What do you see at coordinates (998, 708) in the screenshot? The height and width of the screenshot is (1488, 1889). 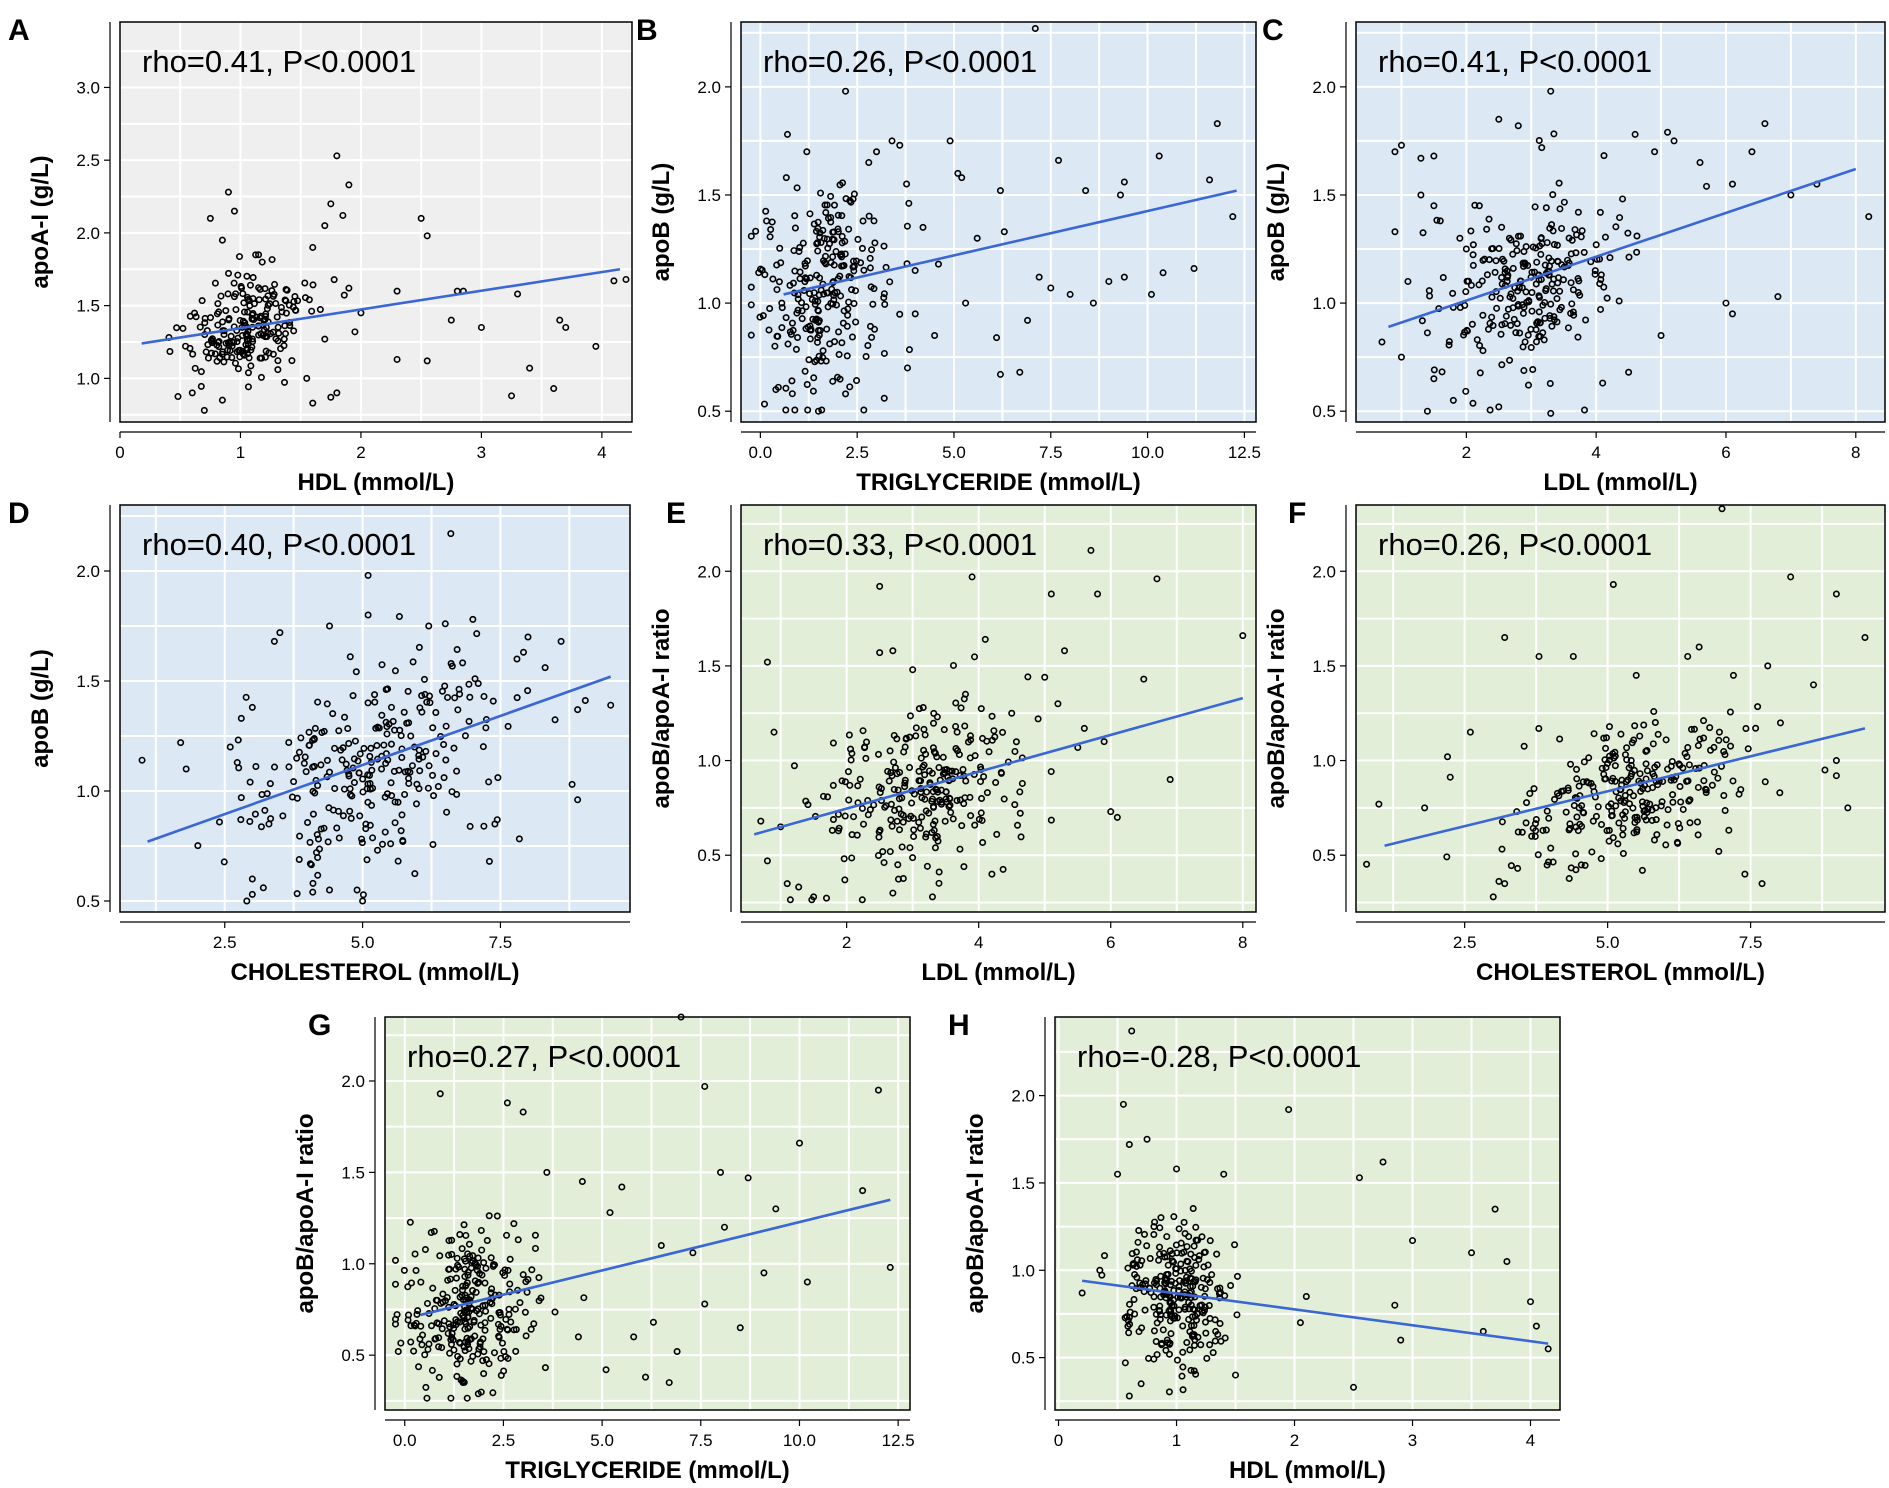 I see `plot-background` at bounding box center [998, 708].